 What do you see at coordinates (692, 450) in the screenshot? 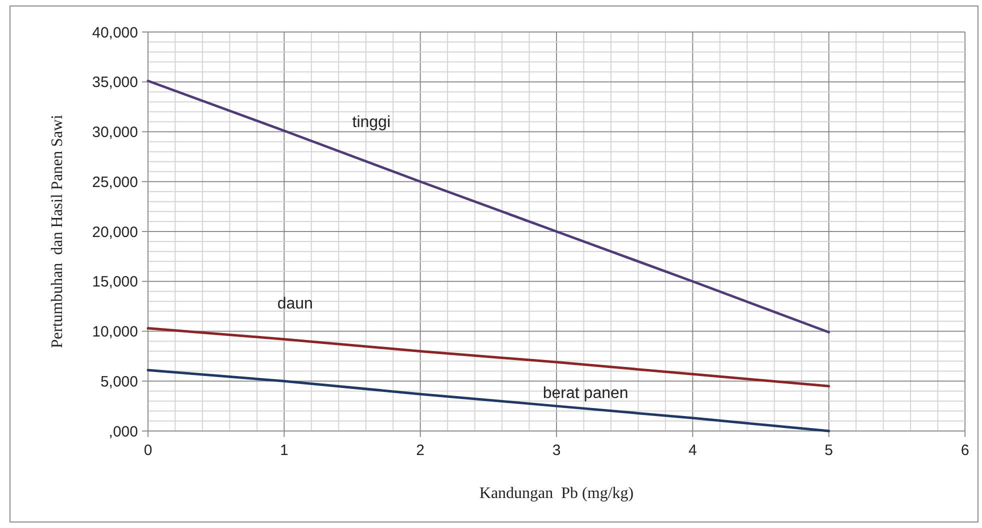
I see `x-tick-label: 4` at bounding box center [692, 450].